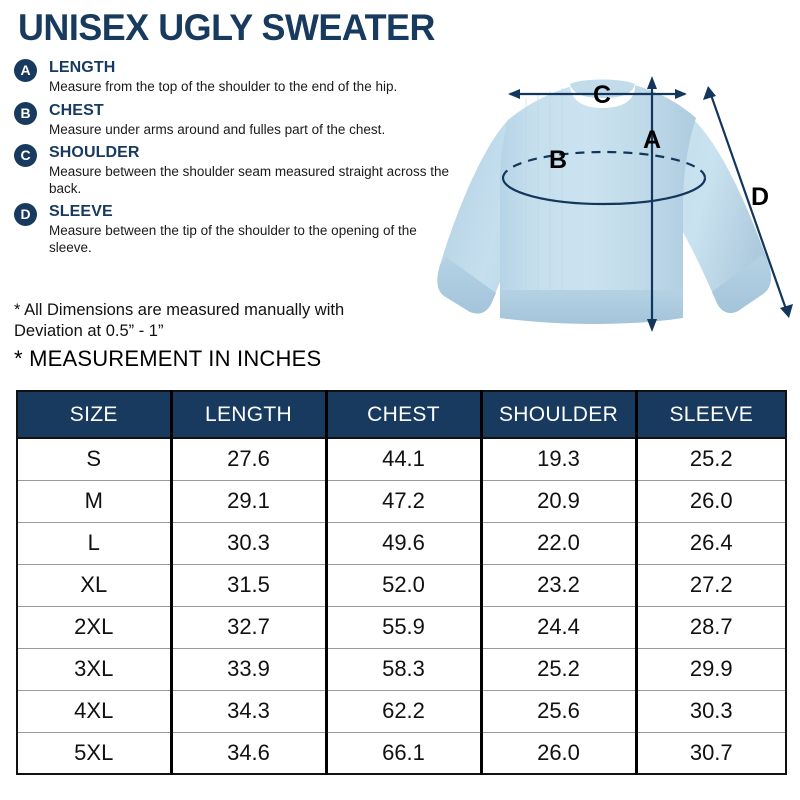 This screenshot has width=800, height=800. What do you see at coordinates (559, 585) in the screenshot?
I see `cell-shoulder: 23.2` at bounding box center [559, 585].